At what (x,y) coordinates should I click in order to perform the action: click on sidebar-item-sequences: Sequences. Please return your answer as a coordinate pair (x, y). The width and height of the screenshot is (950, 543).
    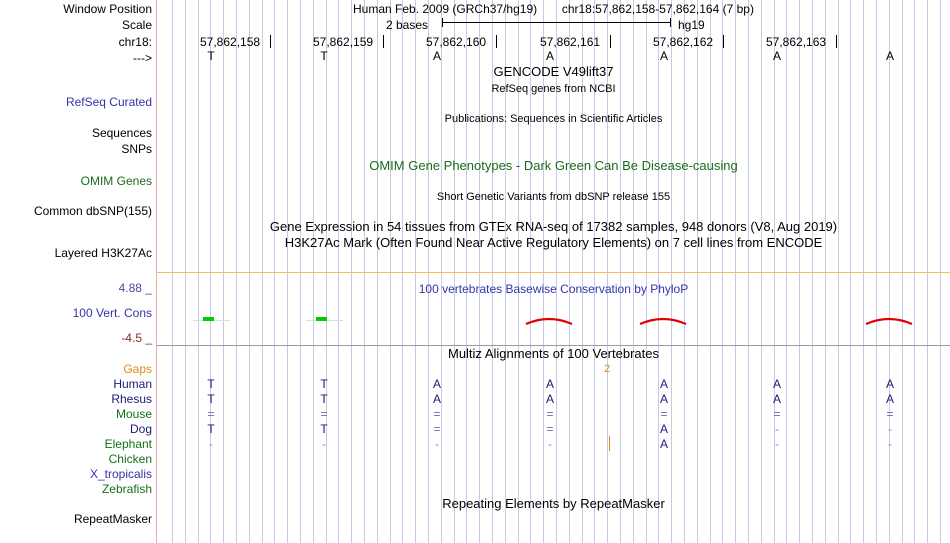
    Looking at the image, I should click on (121, 133).